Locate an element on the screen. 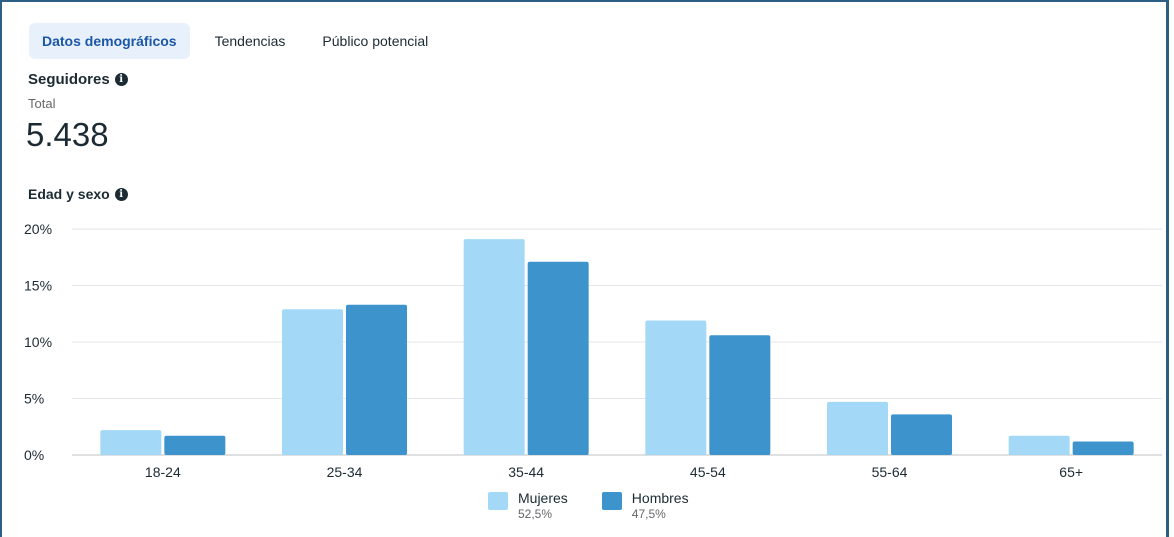 The width and height of the screenshot is (1174, 537). chart-legend: Mujeres 52,5% Hombres 47,5% is located at coordinates (605, 505).